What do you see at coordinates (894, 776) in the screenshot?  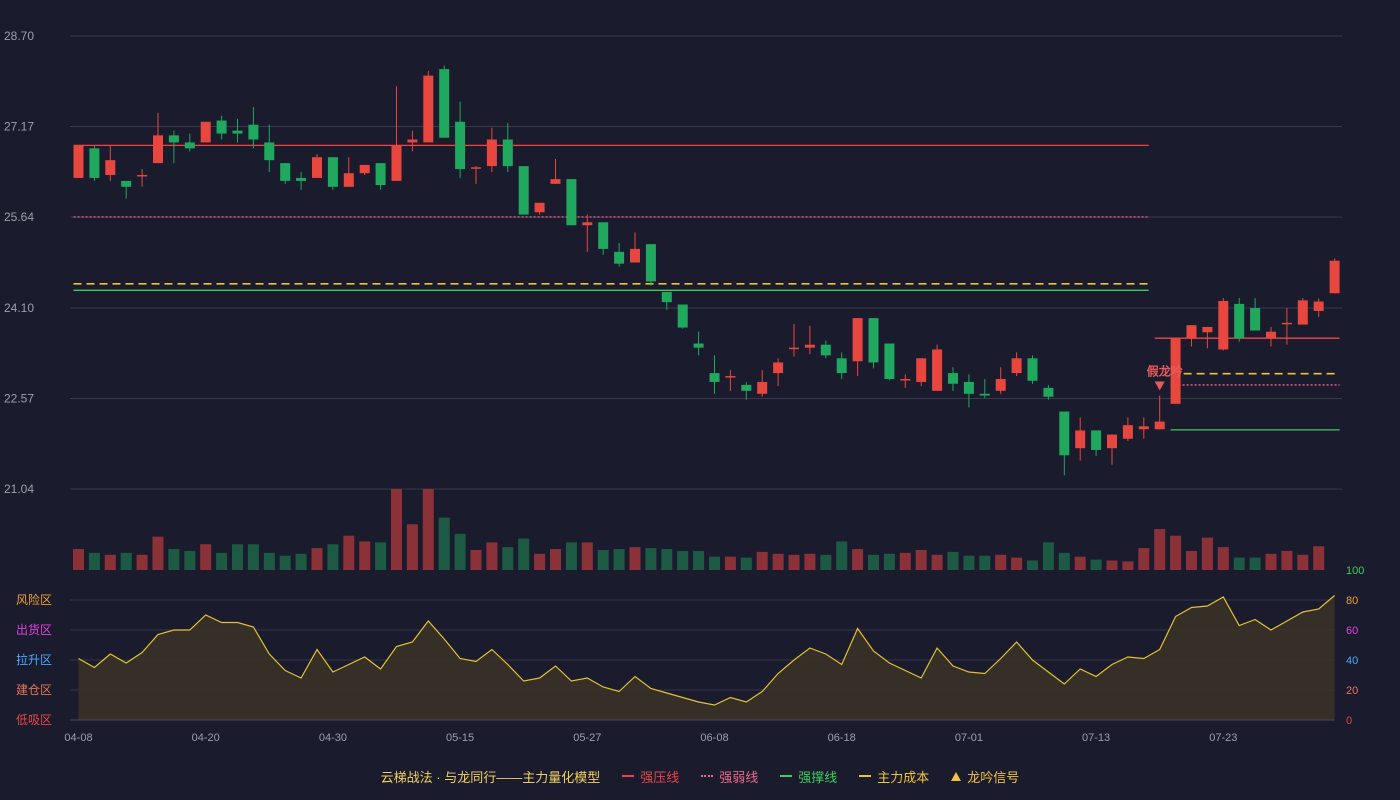 I see `legend-item-cost: 主力成本` at bounding box center [894, 776].